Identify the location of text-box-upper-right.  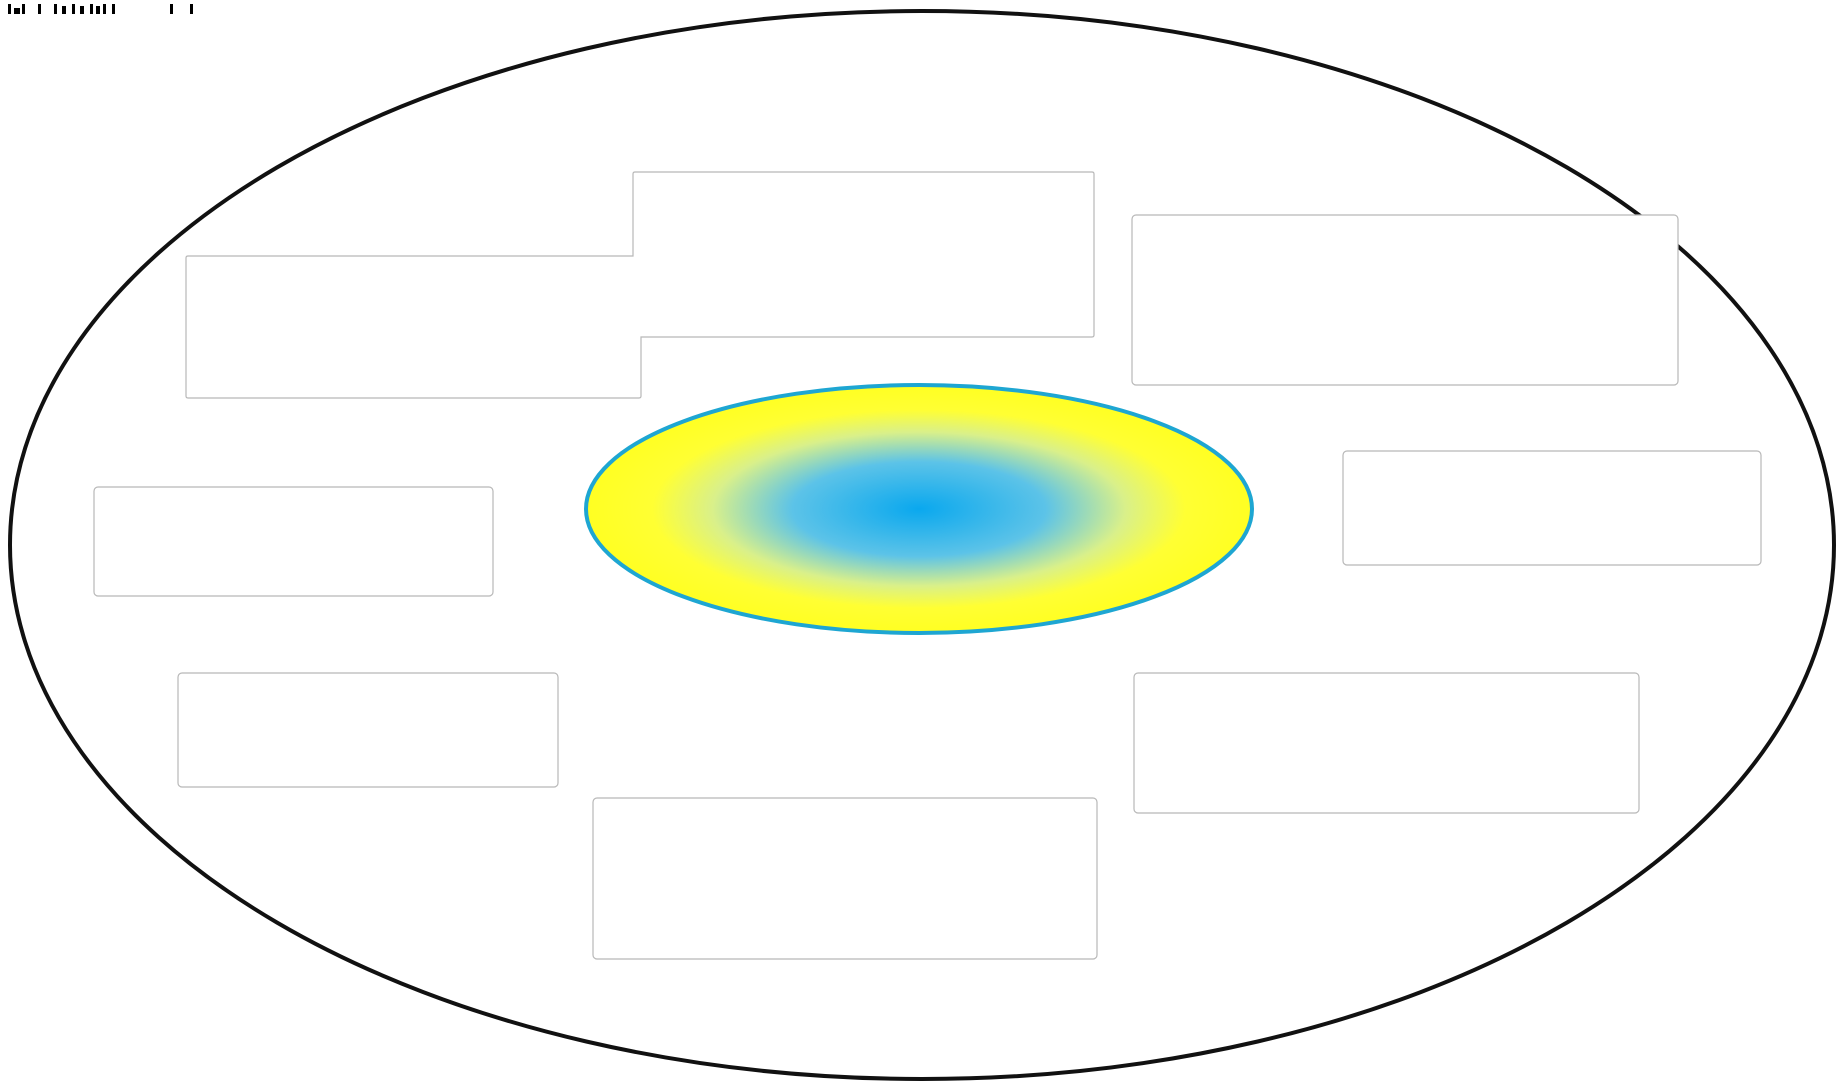
(1405, 300).